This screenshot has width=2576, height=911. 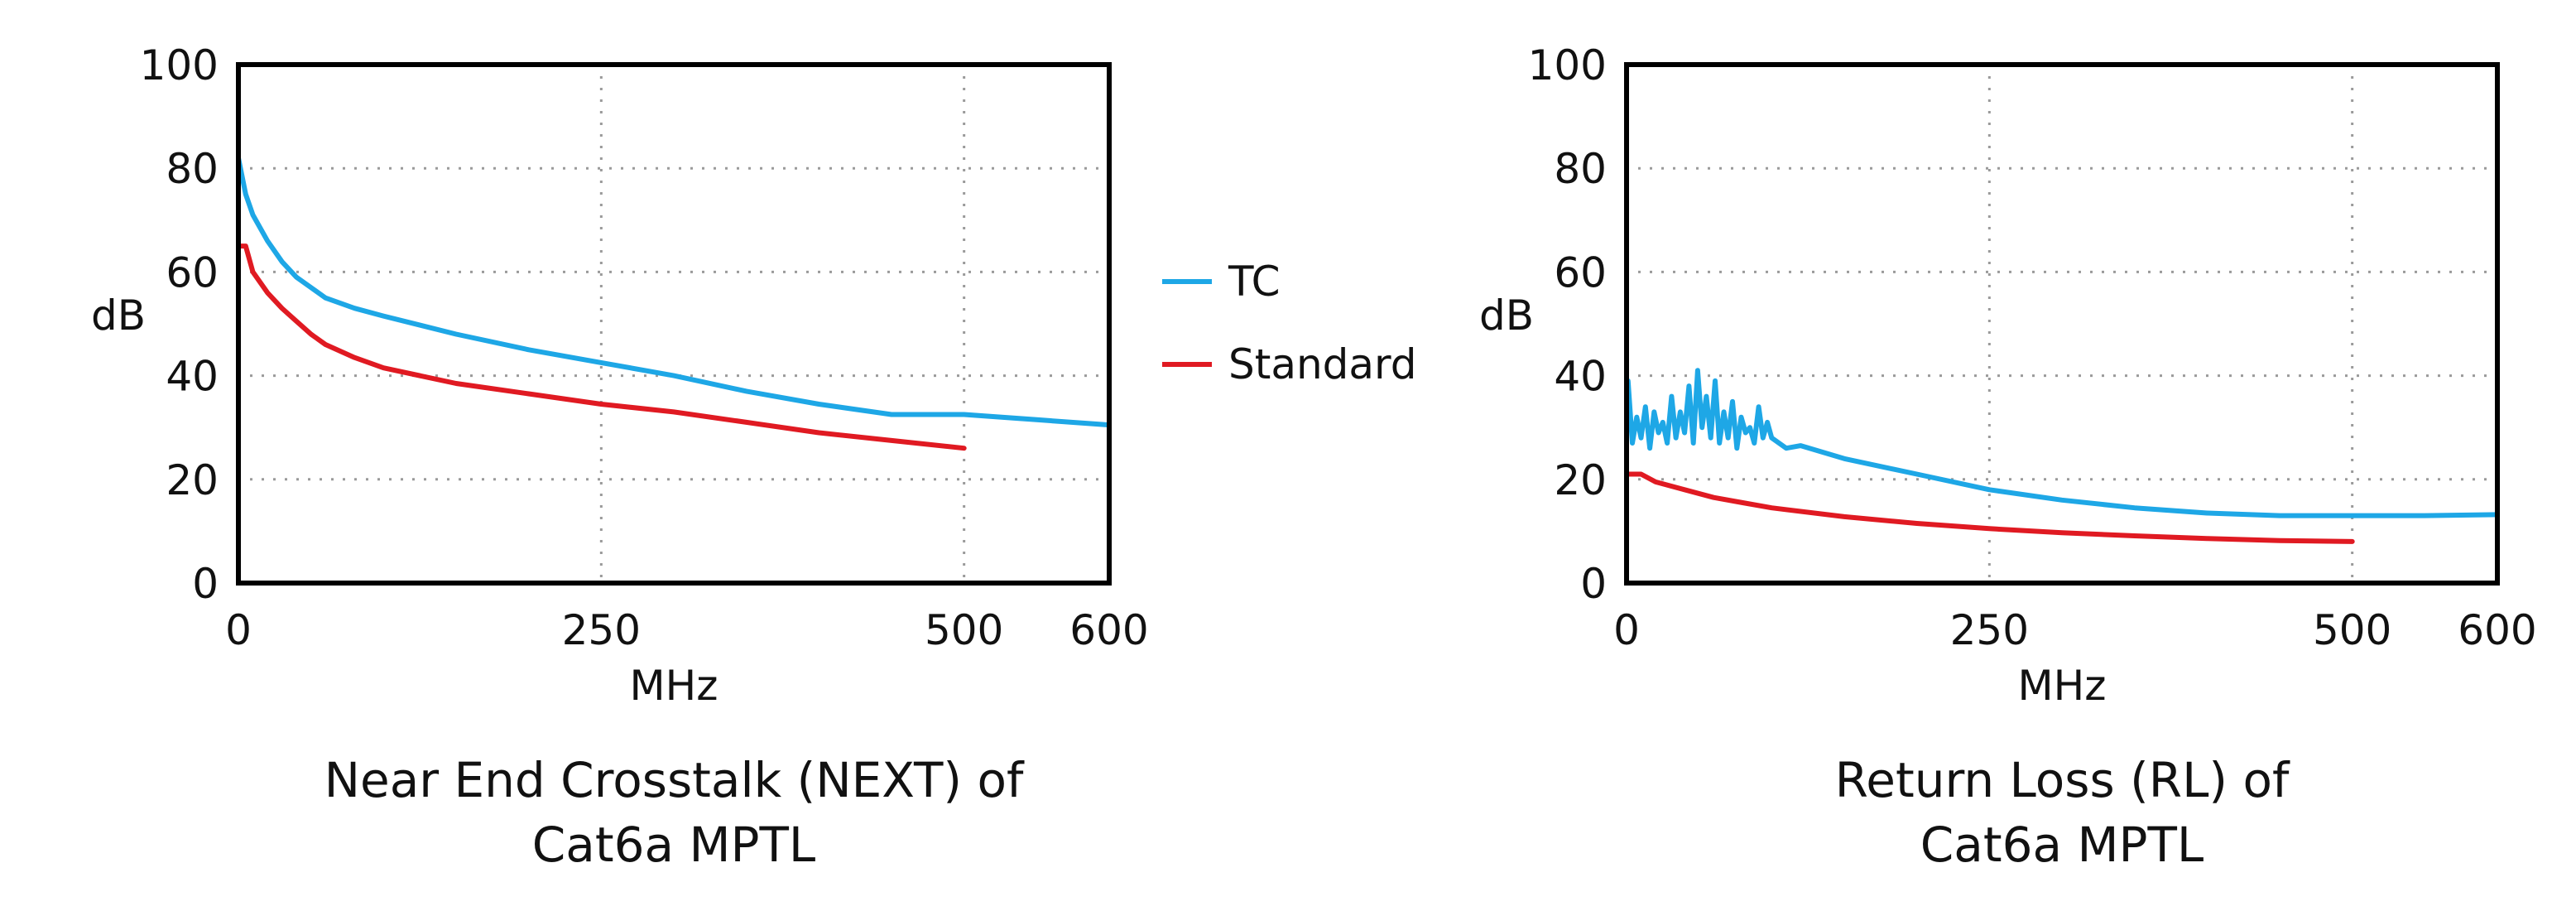 What do you see at coordinates (1580, 480) in the screenshot?
I see `rl-ytick-20: 20` at bounding box center [1580, 480].